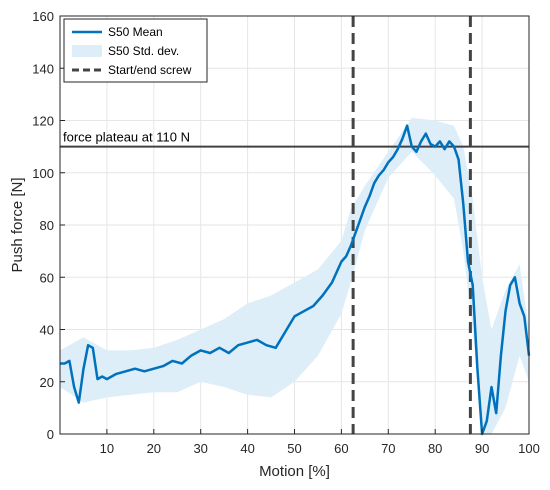  I want to click on x-tick-label: 80, so click(435, 448).